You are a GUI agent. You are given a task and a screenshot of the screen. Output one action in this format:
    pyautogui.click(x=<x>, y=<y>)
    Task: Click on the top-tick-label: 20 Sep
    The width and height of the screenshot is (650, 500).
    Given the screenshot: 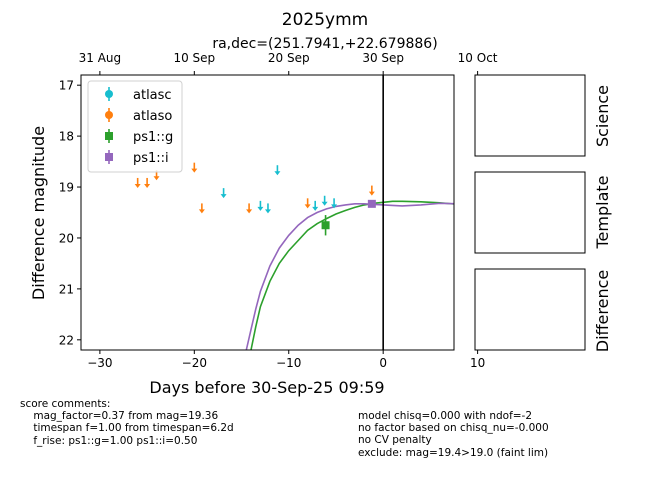 What is the action you would take?
    pyautogui.click(x=289, y=58)
    